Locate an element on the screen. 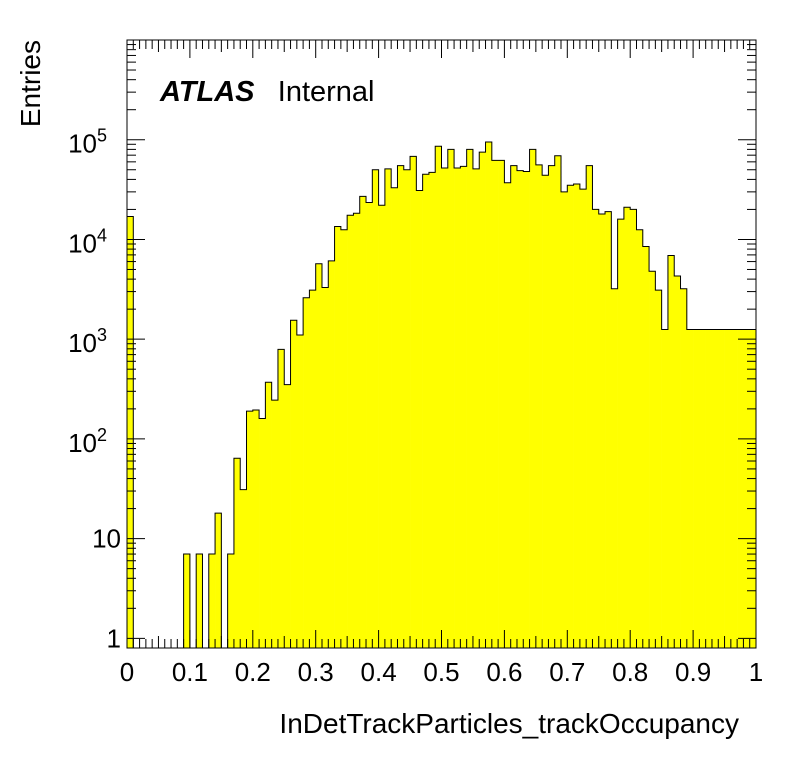 Image resolution: width=796 pixels, height=772 pixels. x-tick-label: 0.5 is located at coordinates (441, 672).